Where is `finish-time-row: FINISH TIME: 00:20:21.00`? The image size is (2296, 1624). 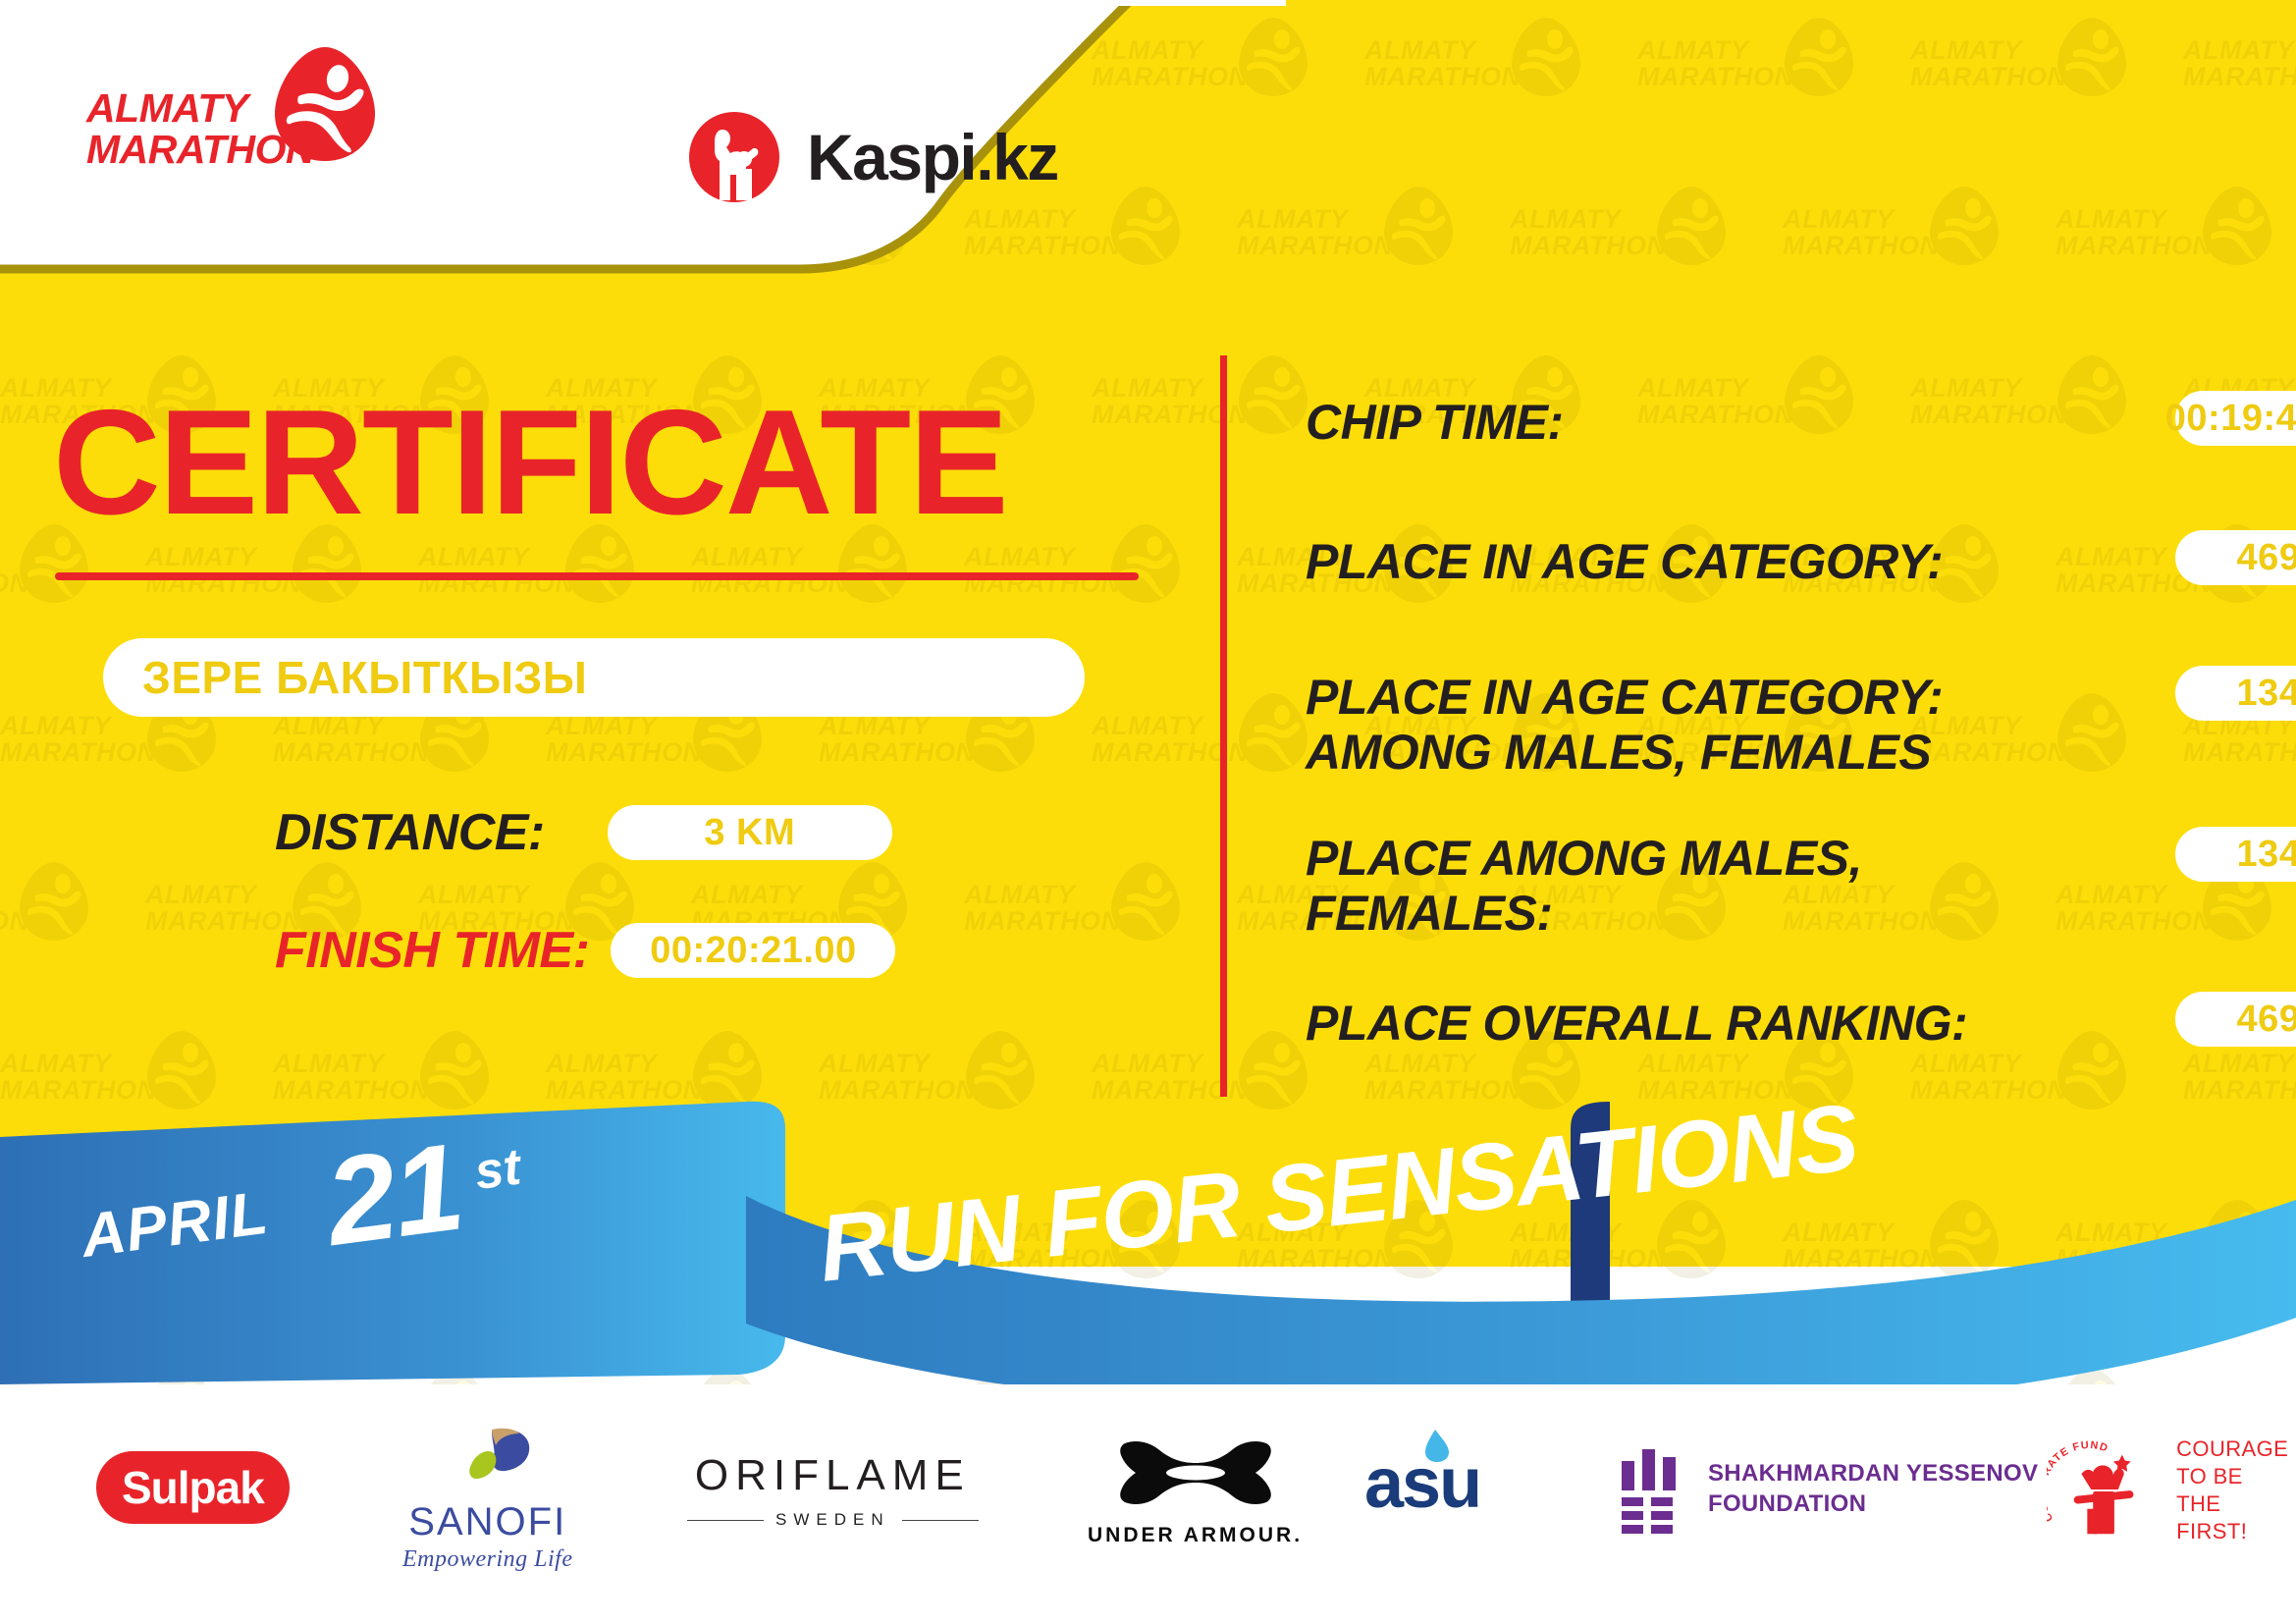
finish-time-row: FINISH TIME: 00:20:21.00 is located at coordinates (586, 950).